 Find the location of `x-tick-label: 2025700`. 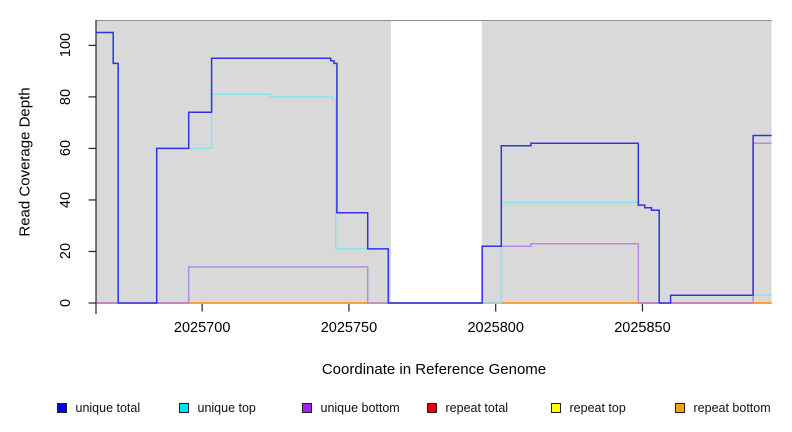

x-tick-label: 2025700 is located at coordinates (202, 328).